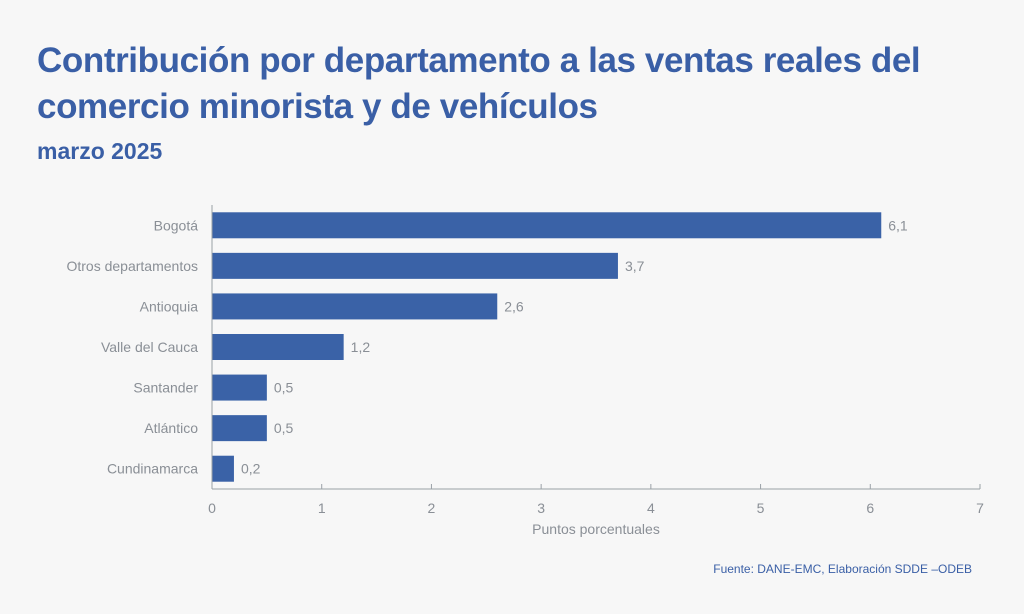 This screenshot has height=614, width=1024. What do you see at coordinates (514, 306) in the screenshot?
I see `value-label: 2,6` at bounding box center [514, 306].